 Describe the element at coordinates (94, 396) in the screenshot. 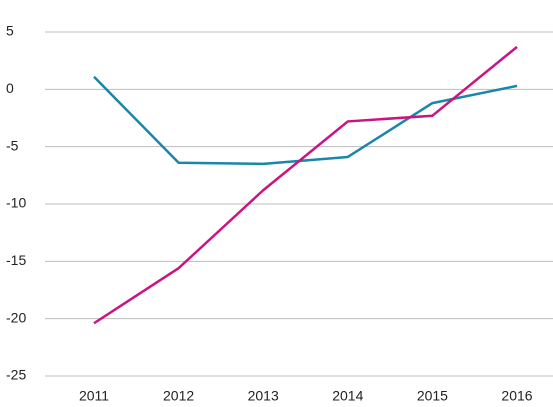

I see `x-tick-label: 2011` at that location.